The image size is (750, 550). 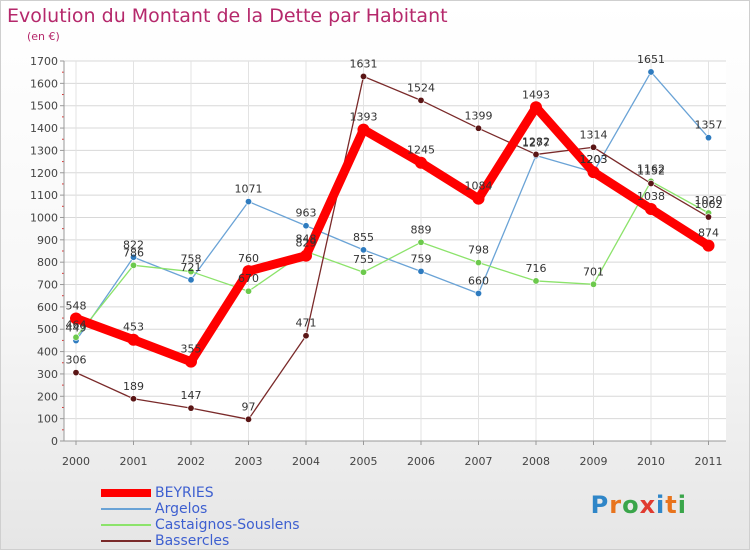 I want to click on data-label: 97, so click(x=249, y=406).